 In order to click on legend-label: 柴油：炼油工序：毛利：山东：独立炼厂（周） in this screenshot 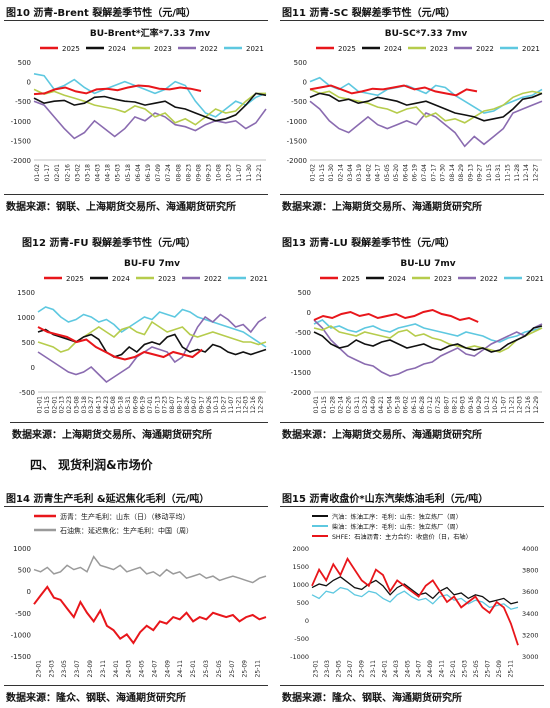, I will do `click(397, 527)`.